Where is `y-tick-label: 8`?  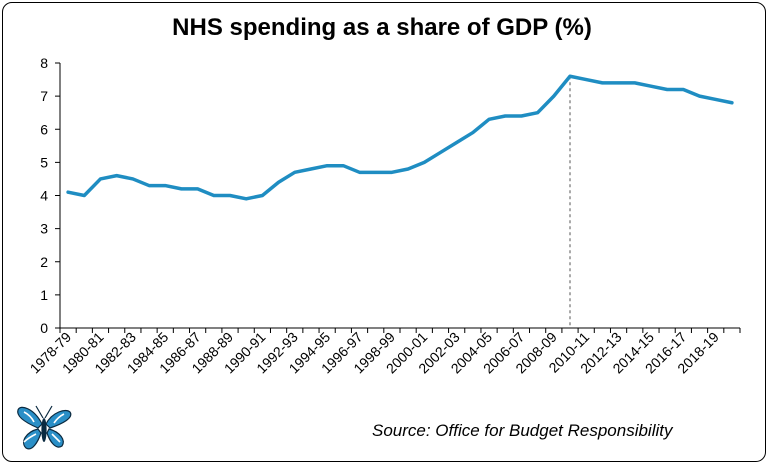 y-tick-label: 8 is located at coordinates (44, 63).